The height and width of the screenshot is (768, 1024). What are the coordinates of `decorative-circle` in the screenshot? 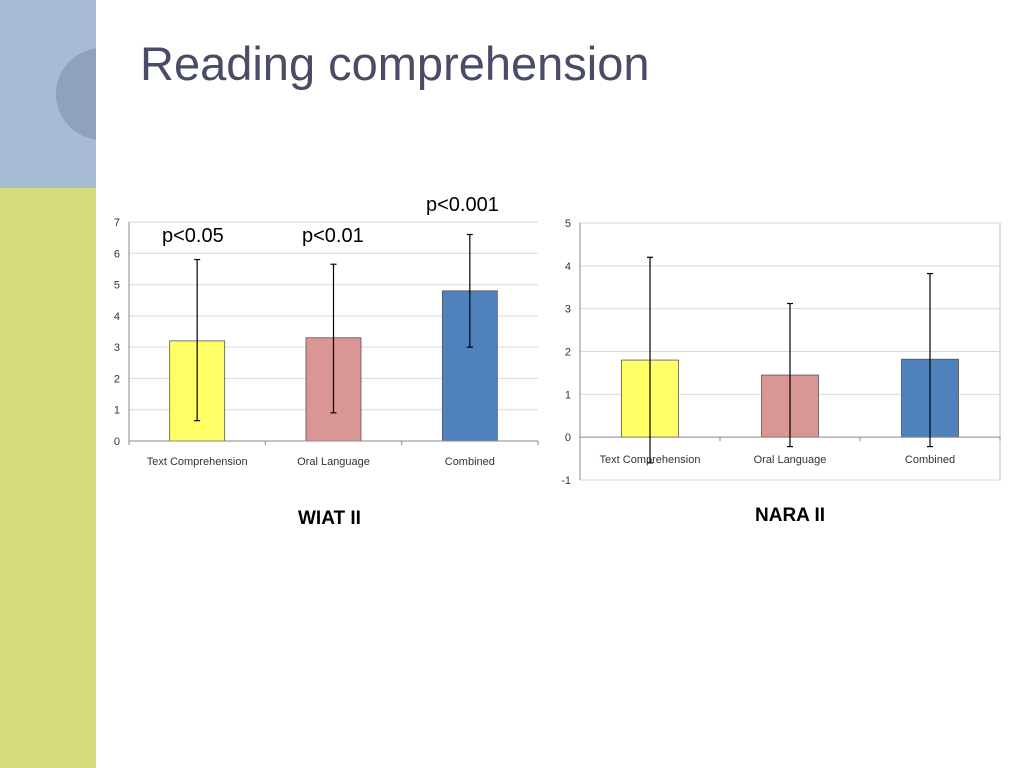 It's located at (76, 94).